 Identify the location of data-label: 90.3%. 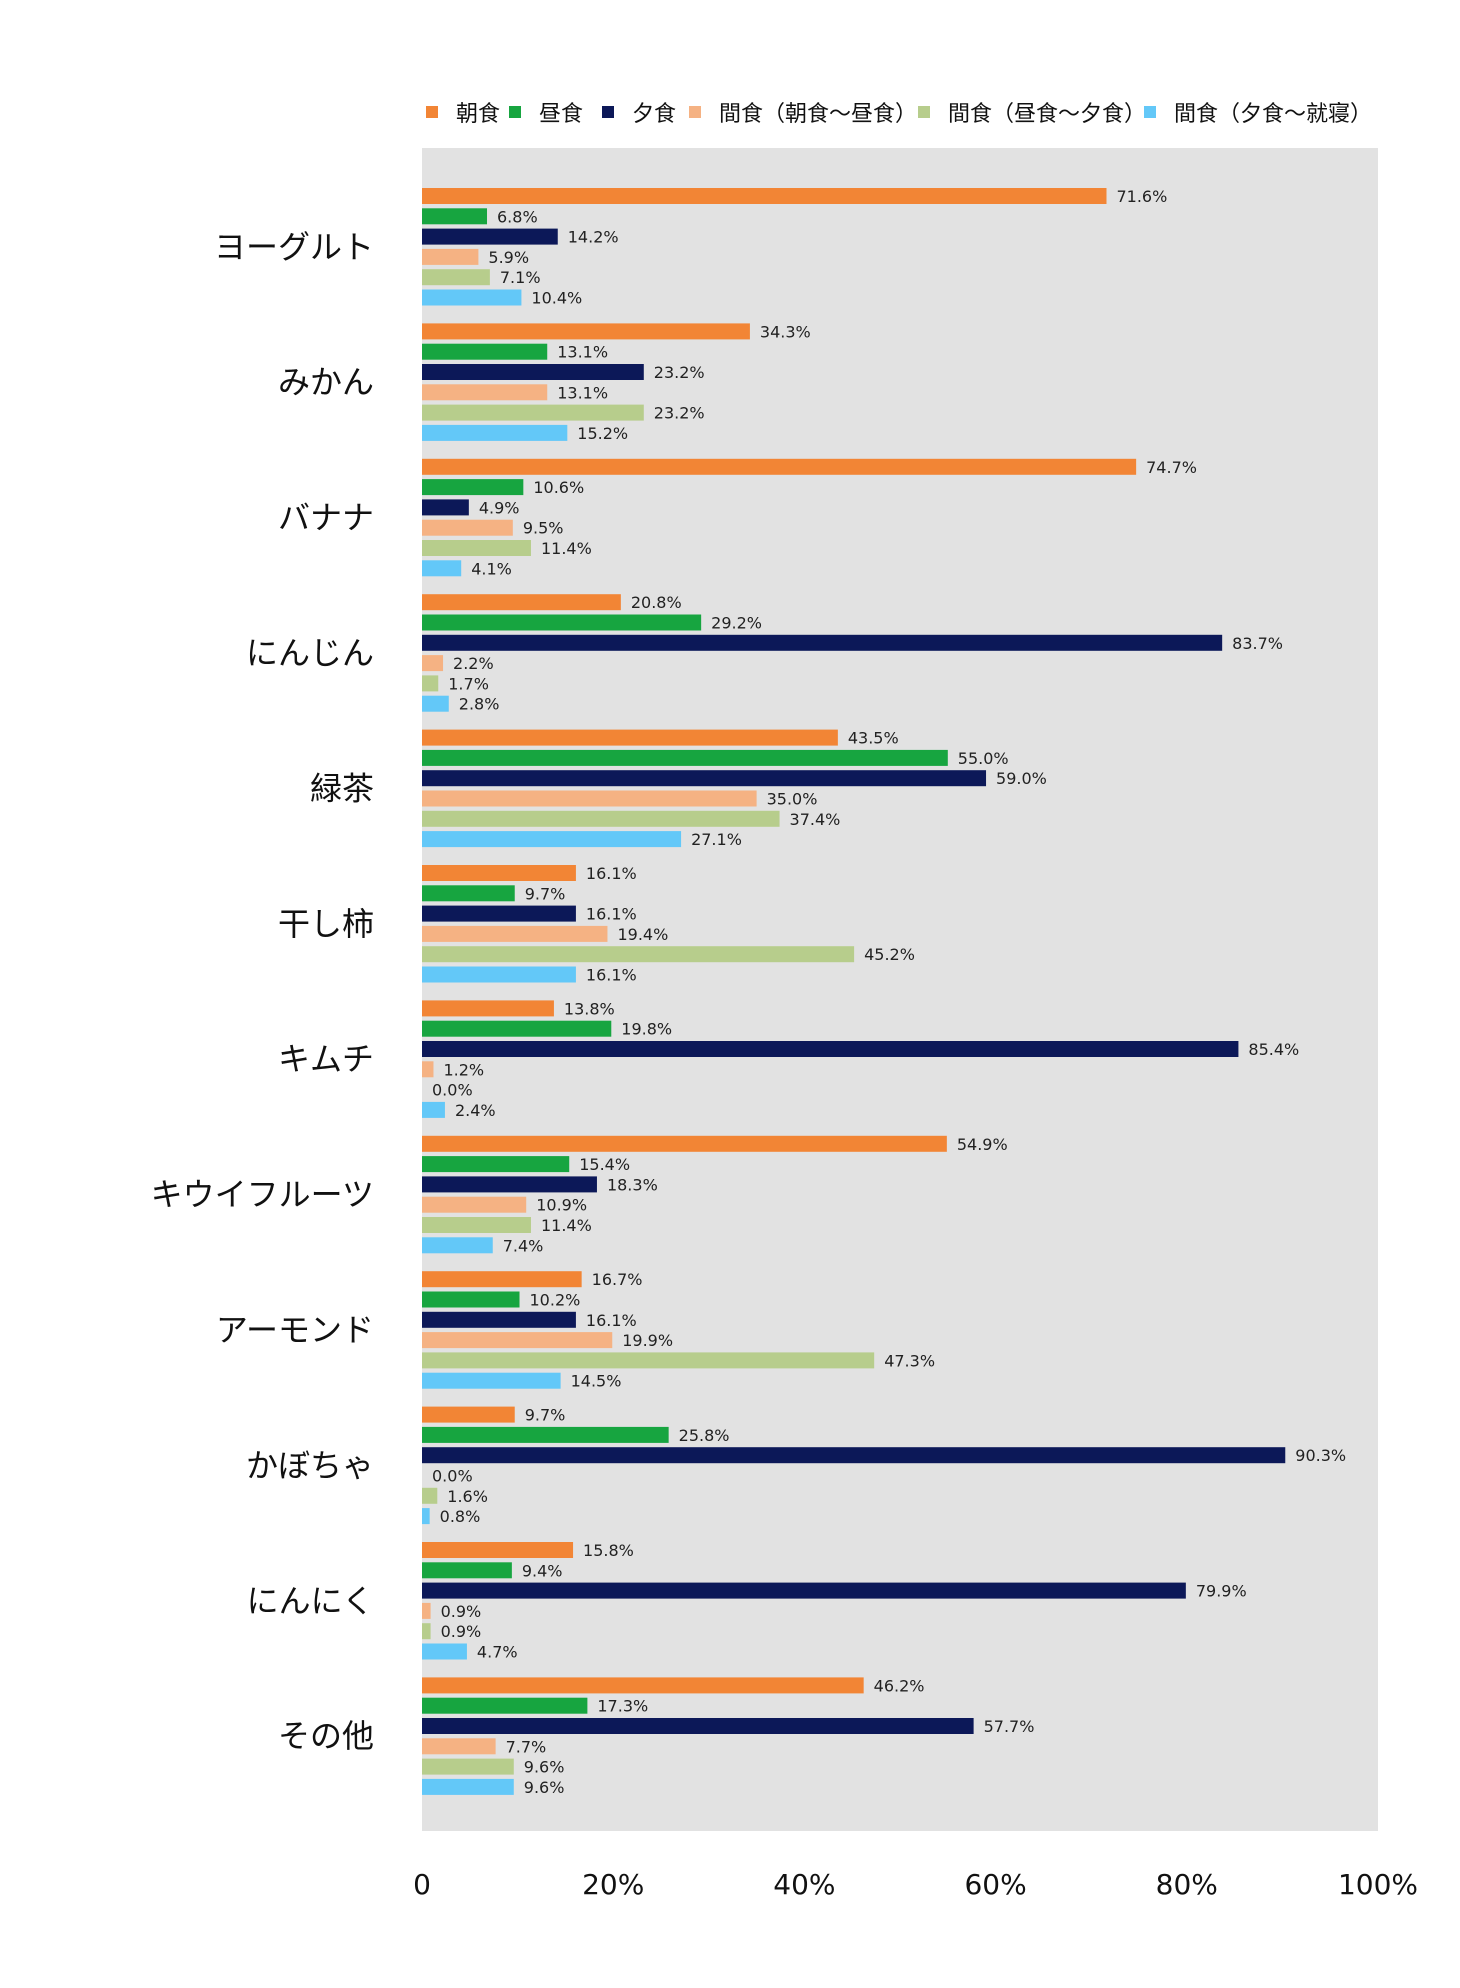
(1320, 1455).